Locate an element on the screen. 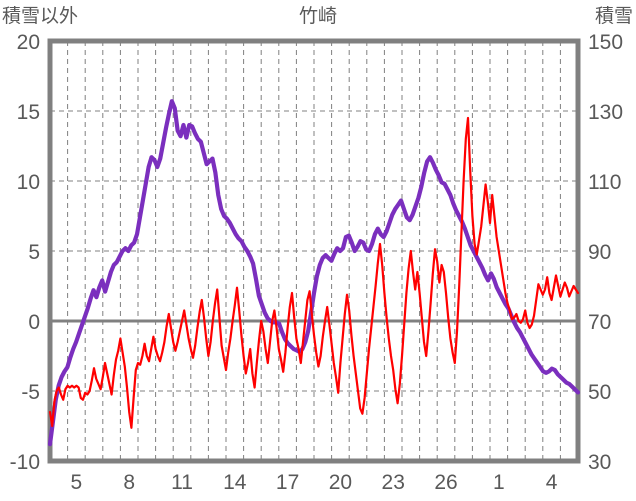 Image resolution: width=636 pixels, height=501 pixels. svg-text: 23 is located at coordinates (393, 482).